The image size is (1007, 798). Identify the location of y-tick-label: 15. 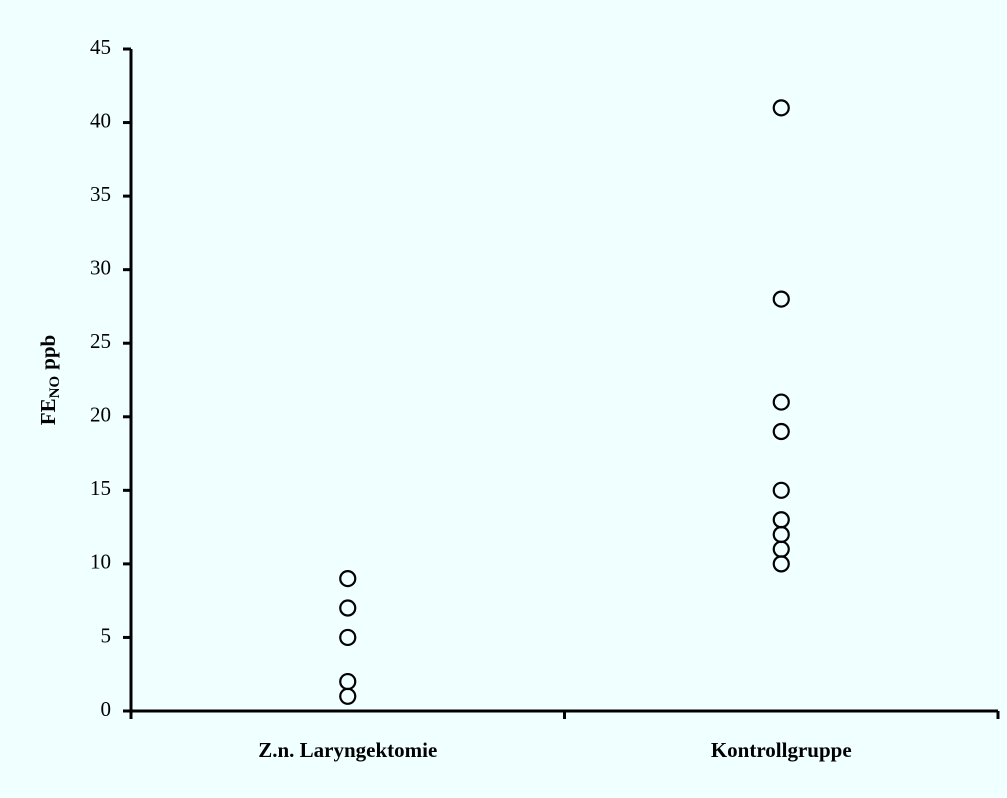
(100, 488).